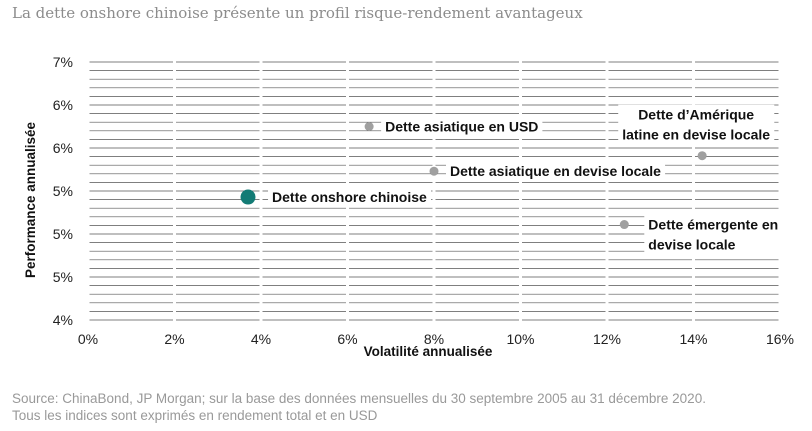 Image resolution: width=812 pixels, height=431 pixels. Describe the element at coordinates (174, 339) in the screenshot. I see `x-tick-label: 2%` at that location.